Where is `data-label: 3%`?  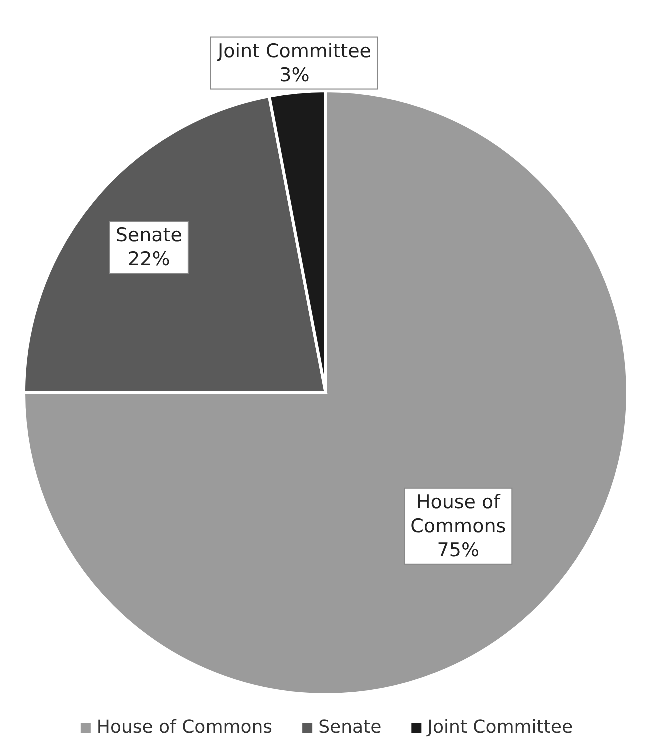
data-label: 3% is located at coordinates (295, 75).